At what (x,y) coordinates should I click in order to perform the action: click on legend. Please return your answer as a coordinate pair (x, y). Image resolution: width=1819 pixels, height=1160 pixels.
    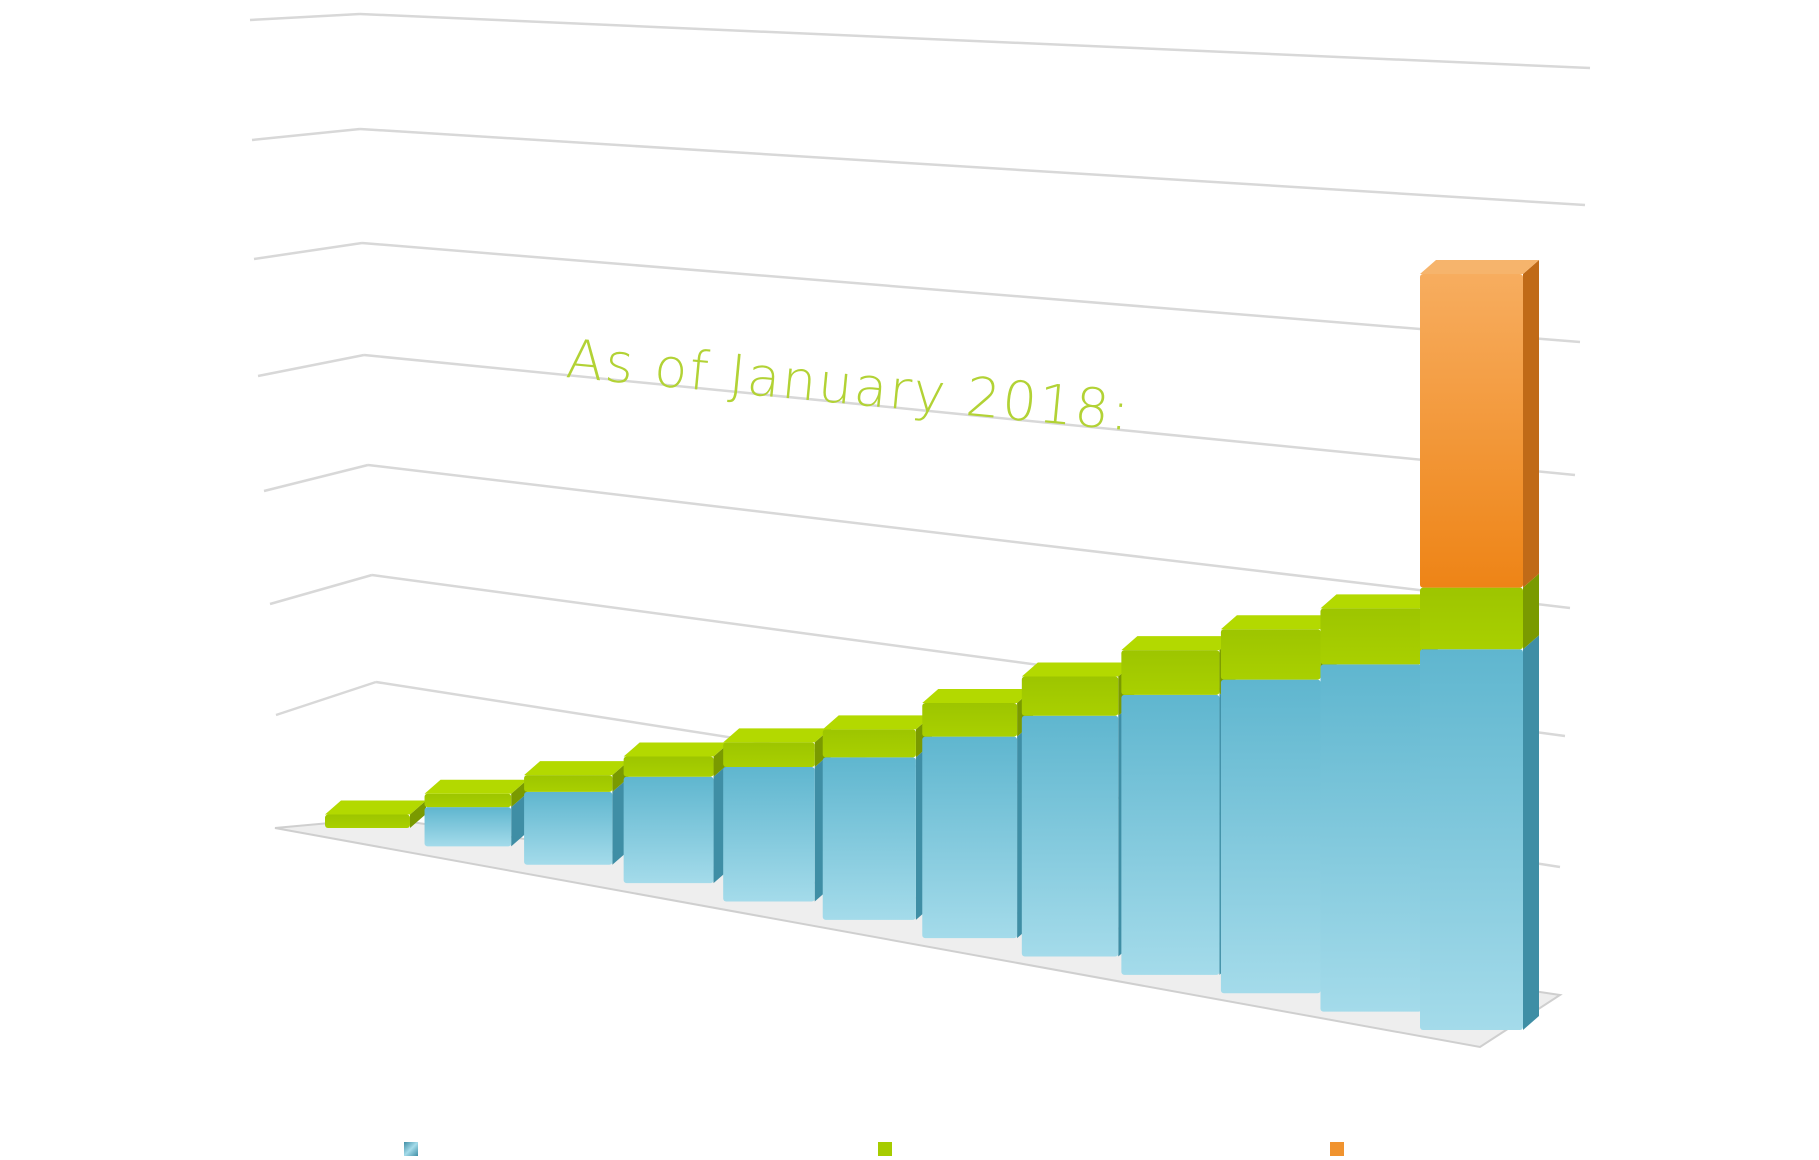
    Looking at the image, I should click on (874, 1149).